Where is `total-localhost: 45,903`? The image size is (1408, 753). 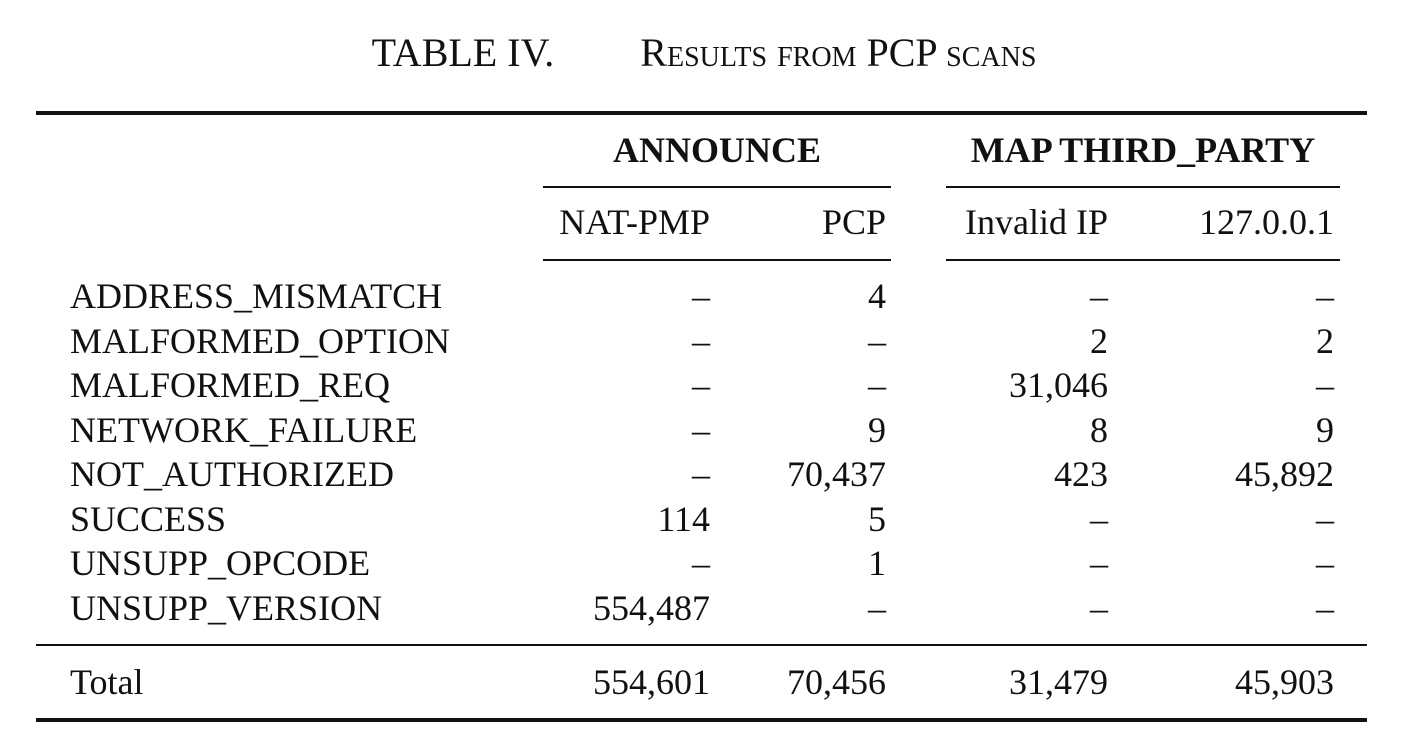 total-localhost: 45,903 is located at coordinates (1284, 682).